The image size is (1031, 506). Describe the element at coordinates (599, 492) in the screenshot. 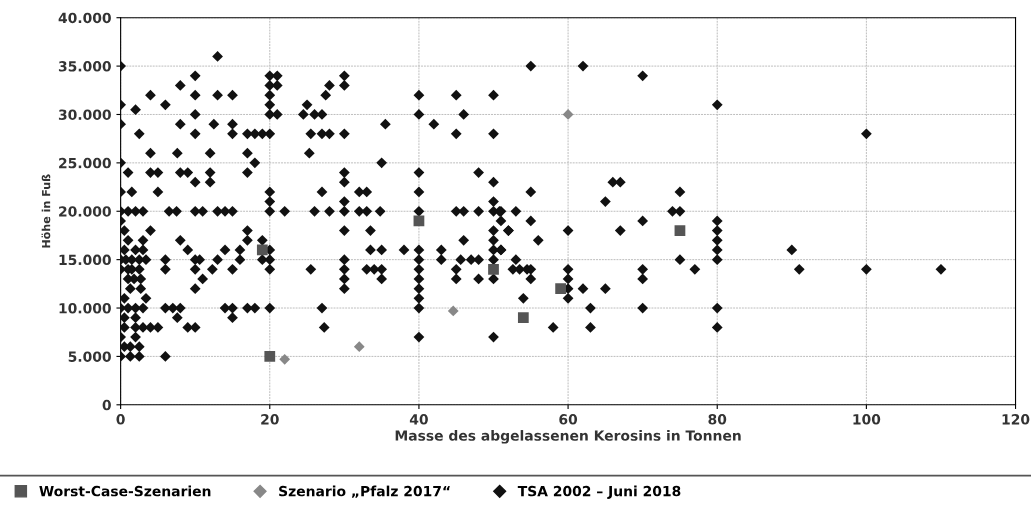

I see `legend-label: TSA 2002 – Juni 2018` at that location.